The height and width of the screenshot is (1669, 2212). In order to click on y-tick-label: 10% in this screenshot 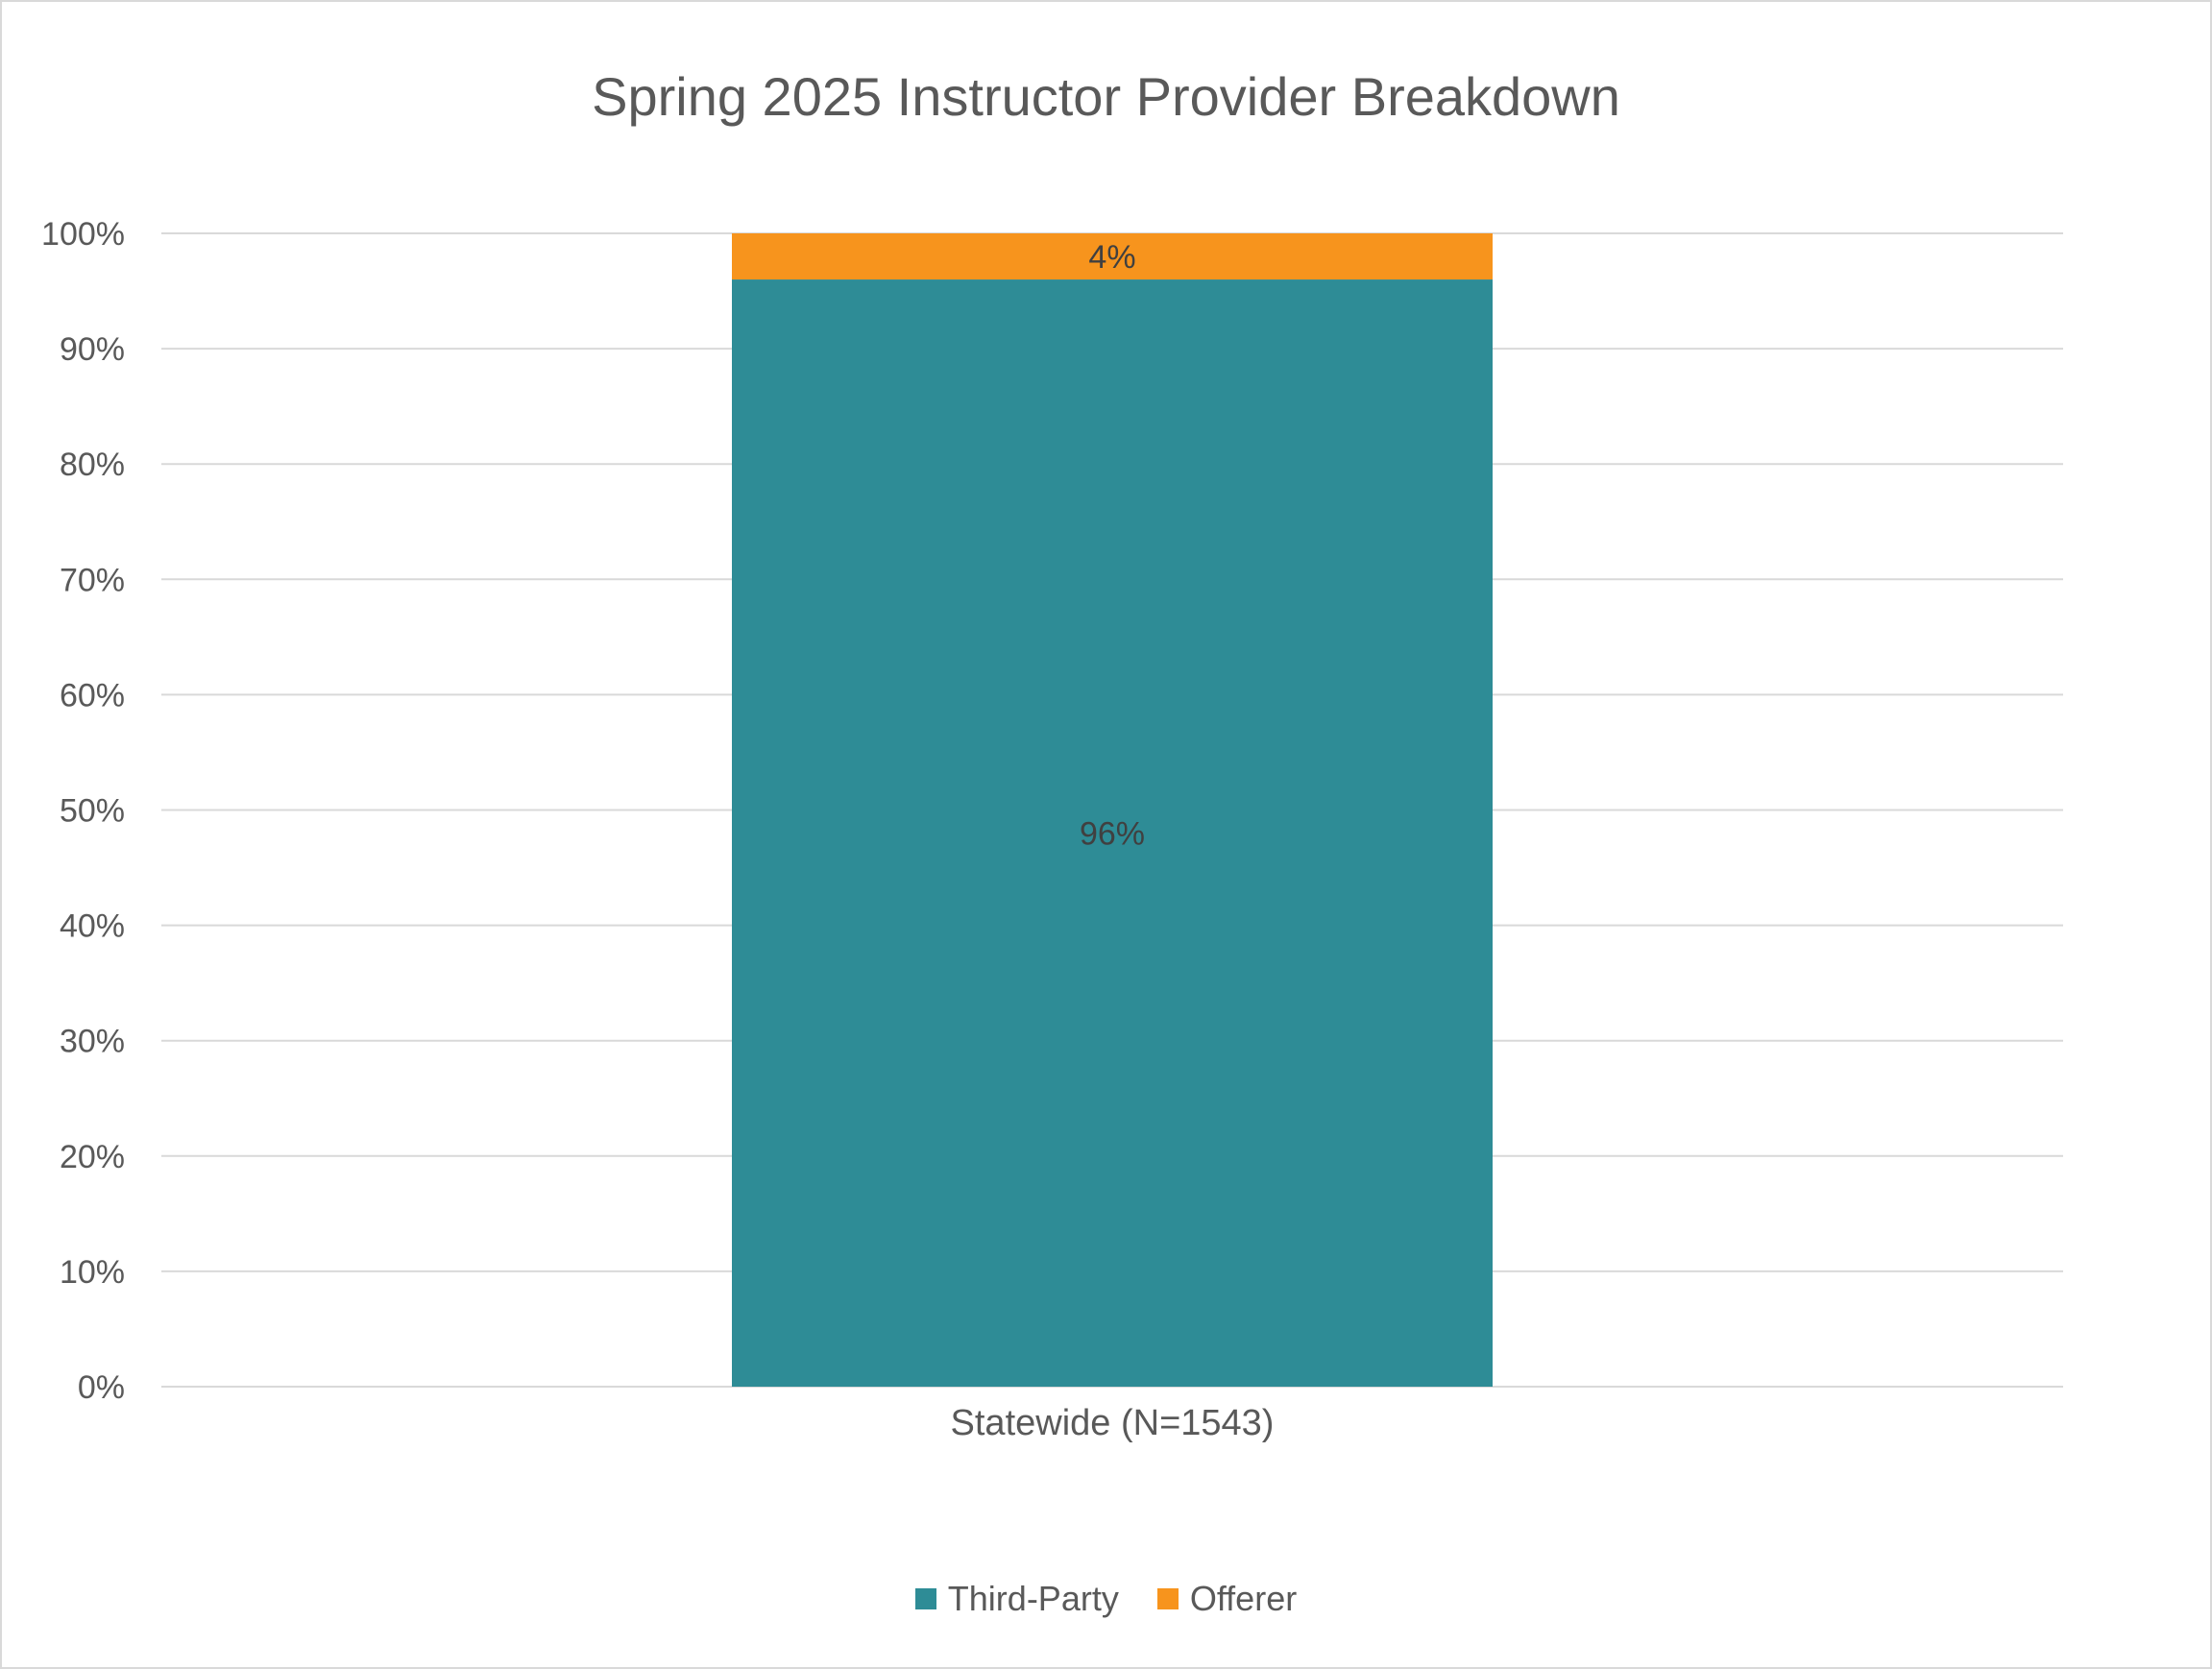, I will do `click(92, 1272)`.